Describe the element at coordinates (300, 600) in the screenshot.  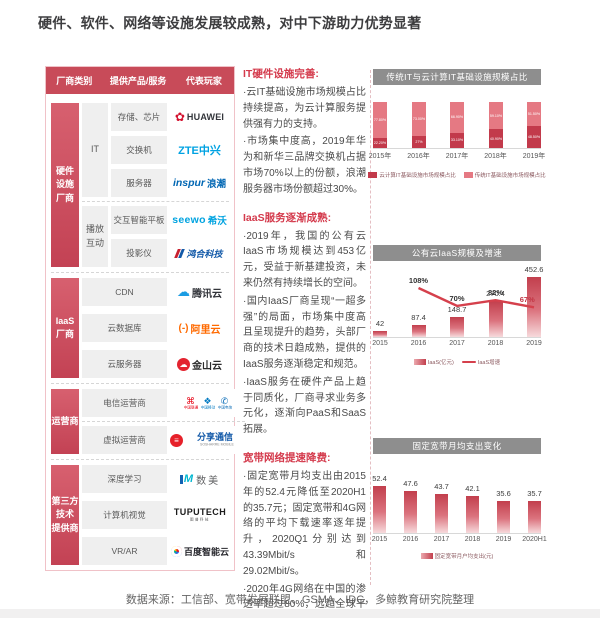
I see `data-source: 数据来源：工信部、宽带发展联盟、GSMA、IDC，多鲸教育研究院整理` at that location.